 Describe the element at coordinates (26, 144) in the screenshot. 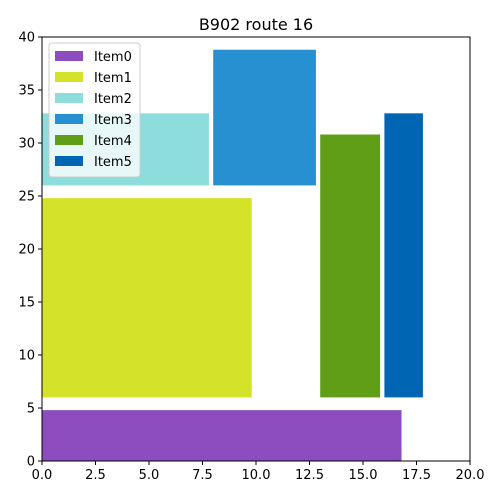

I see `y-tick-label: 30` at that location.